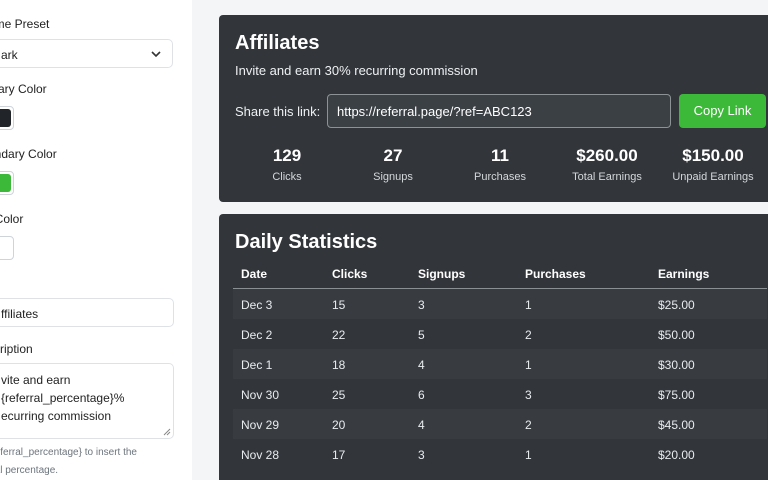 This screenshot has height=480, width=768. I want to click on stat-clicks: 129 Clicks, so click(287, 164).